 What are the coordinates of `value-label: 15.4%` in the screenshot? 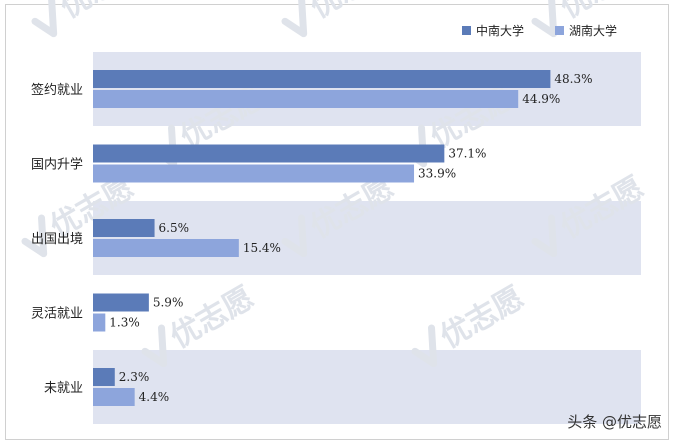 It's located at (262, 248).